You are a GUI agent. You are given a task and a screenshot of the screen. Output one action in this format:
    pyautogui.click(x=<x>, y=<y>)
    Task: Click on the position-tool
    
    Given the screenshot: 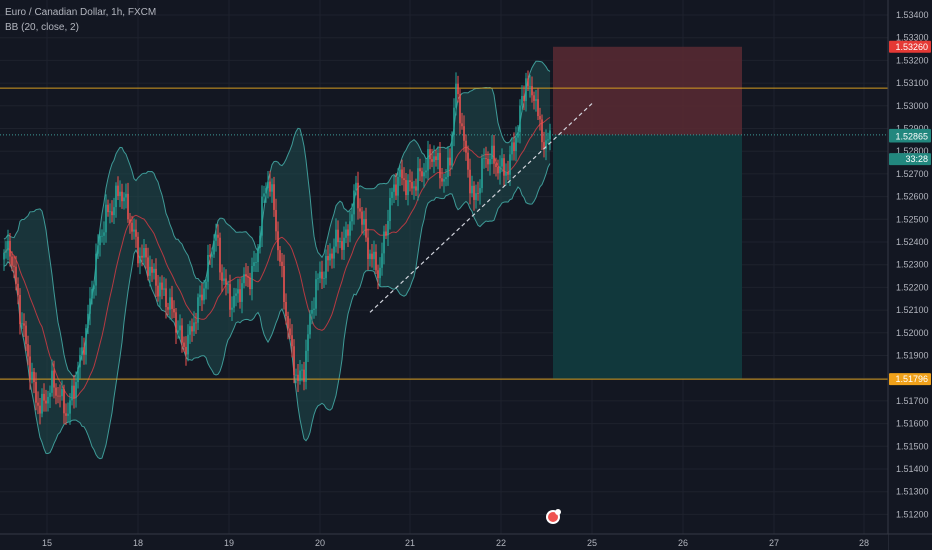 What is the action you would take?
    pyautogui.click(x=647, y=213)
    